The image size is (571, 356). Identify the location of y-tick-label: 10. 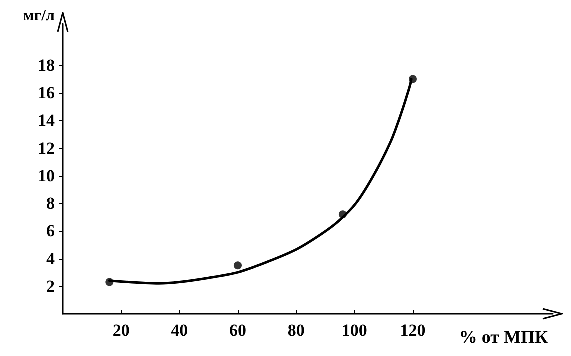
(46, 176).